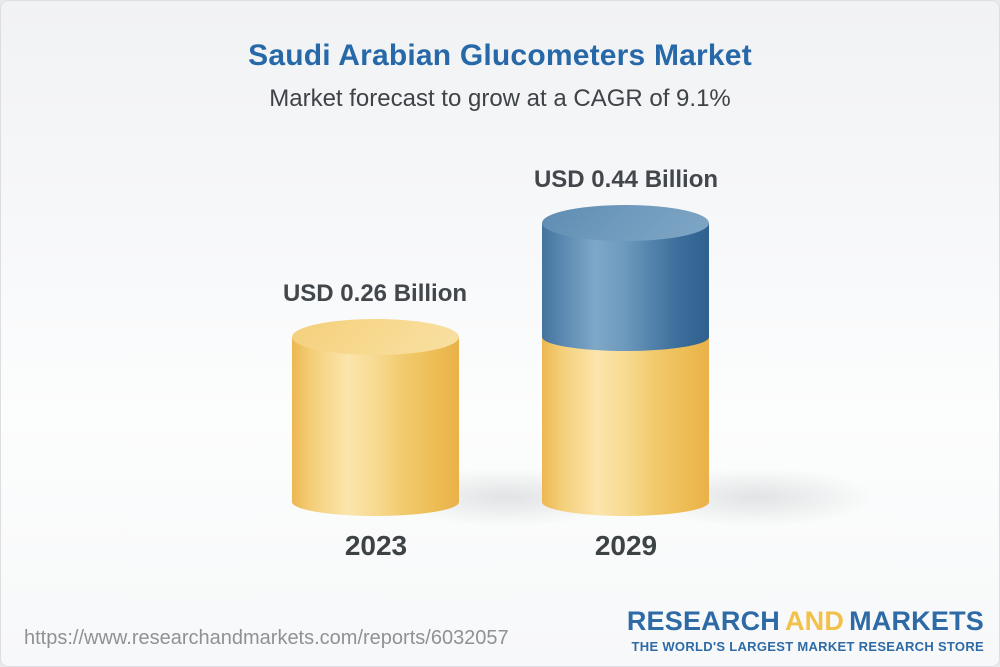  Describe the element at coordinates (625, 223) in the screenshot. I see `bar-2029-top-face` at that location.